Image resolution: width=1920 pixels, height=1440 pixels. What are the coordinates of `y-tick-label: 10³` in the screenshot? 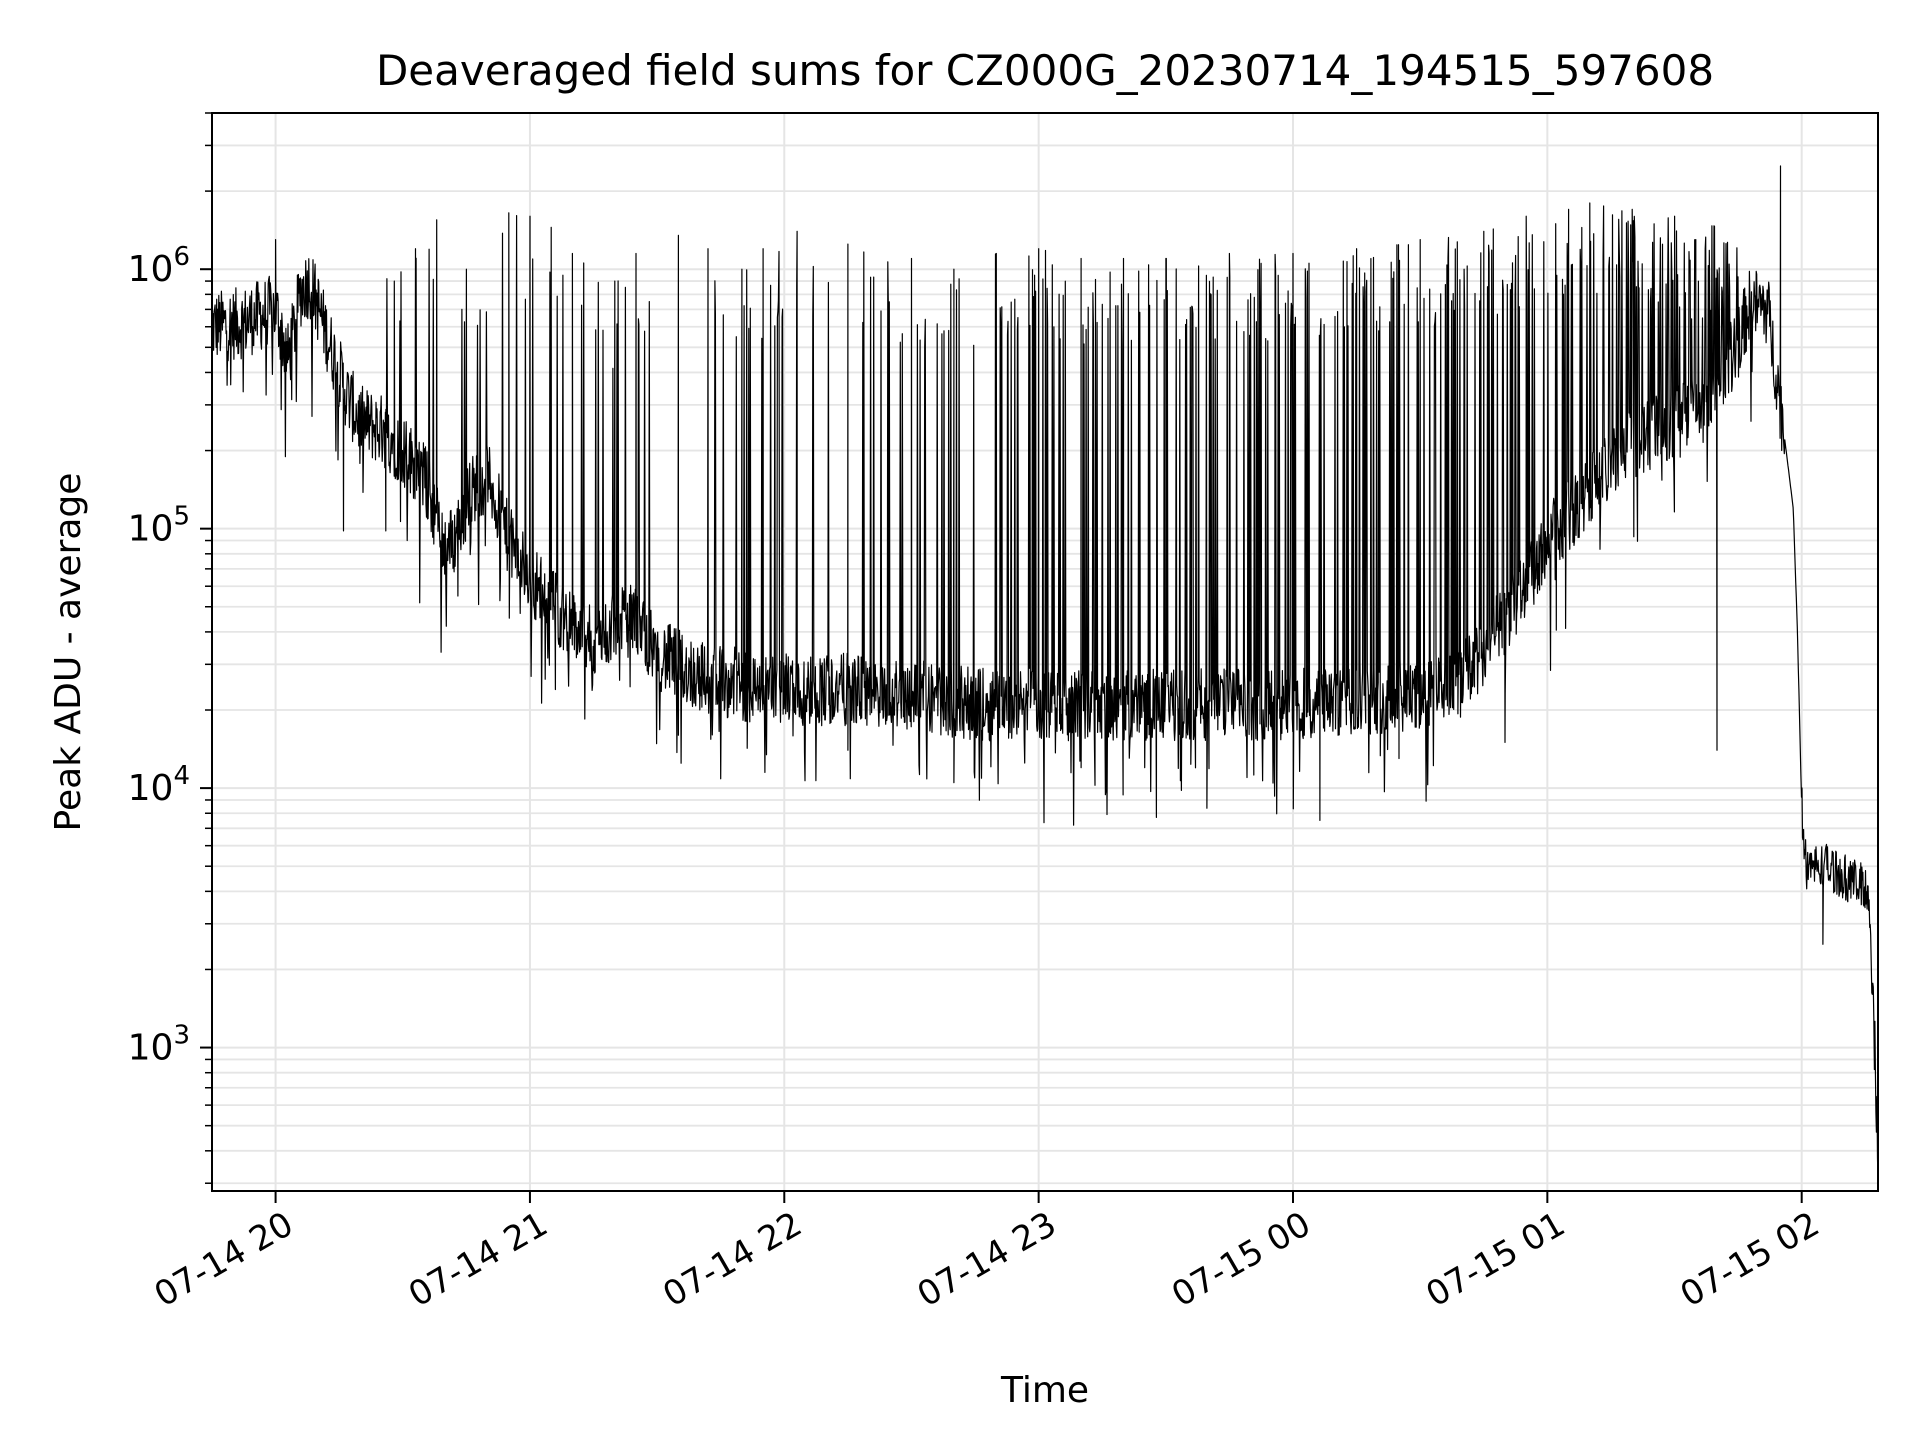 It's located at (159, 1045).